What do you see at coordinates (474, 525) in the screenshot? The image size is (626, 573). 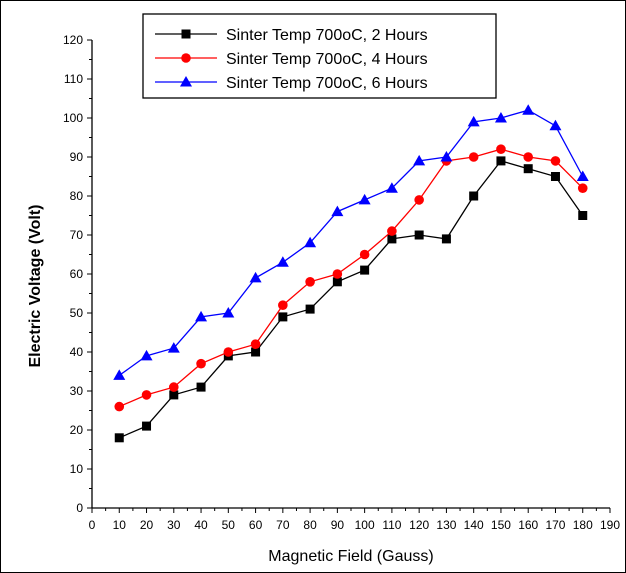 I see `x-tick-label: 140` at bounding box center [474, 525].